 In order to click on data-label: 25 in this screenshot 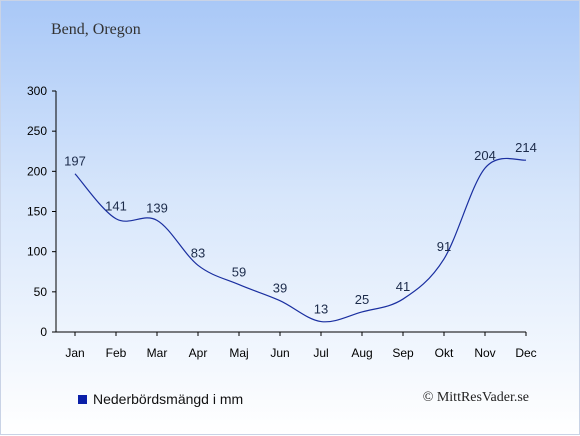, I will do `click(362, 299)`.